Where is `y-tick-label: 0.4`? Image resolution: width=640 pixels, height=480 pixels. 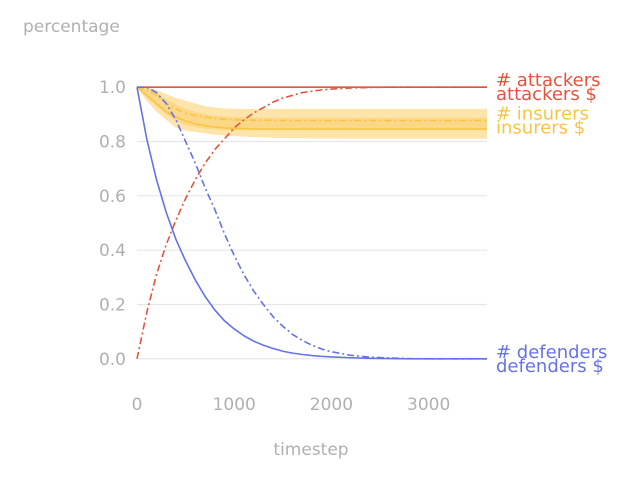 y-tick-label: 0.4 is located at coordinates (112, 251).